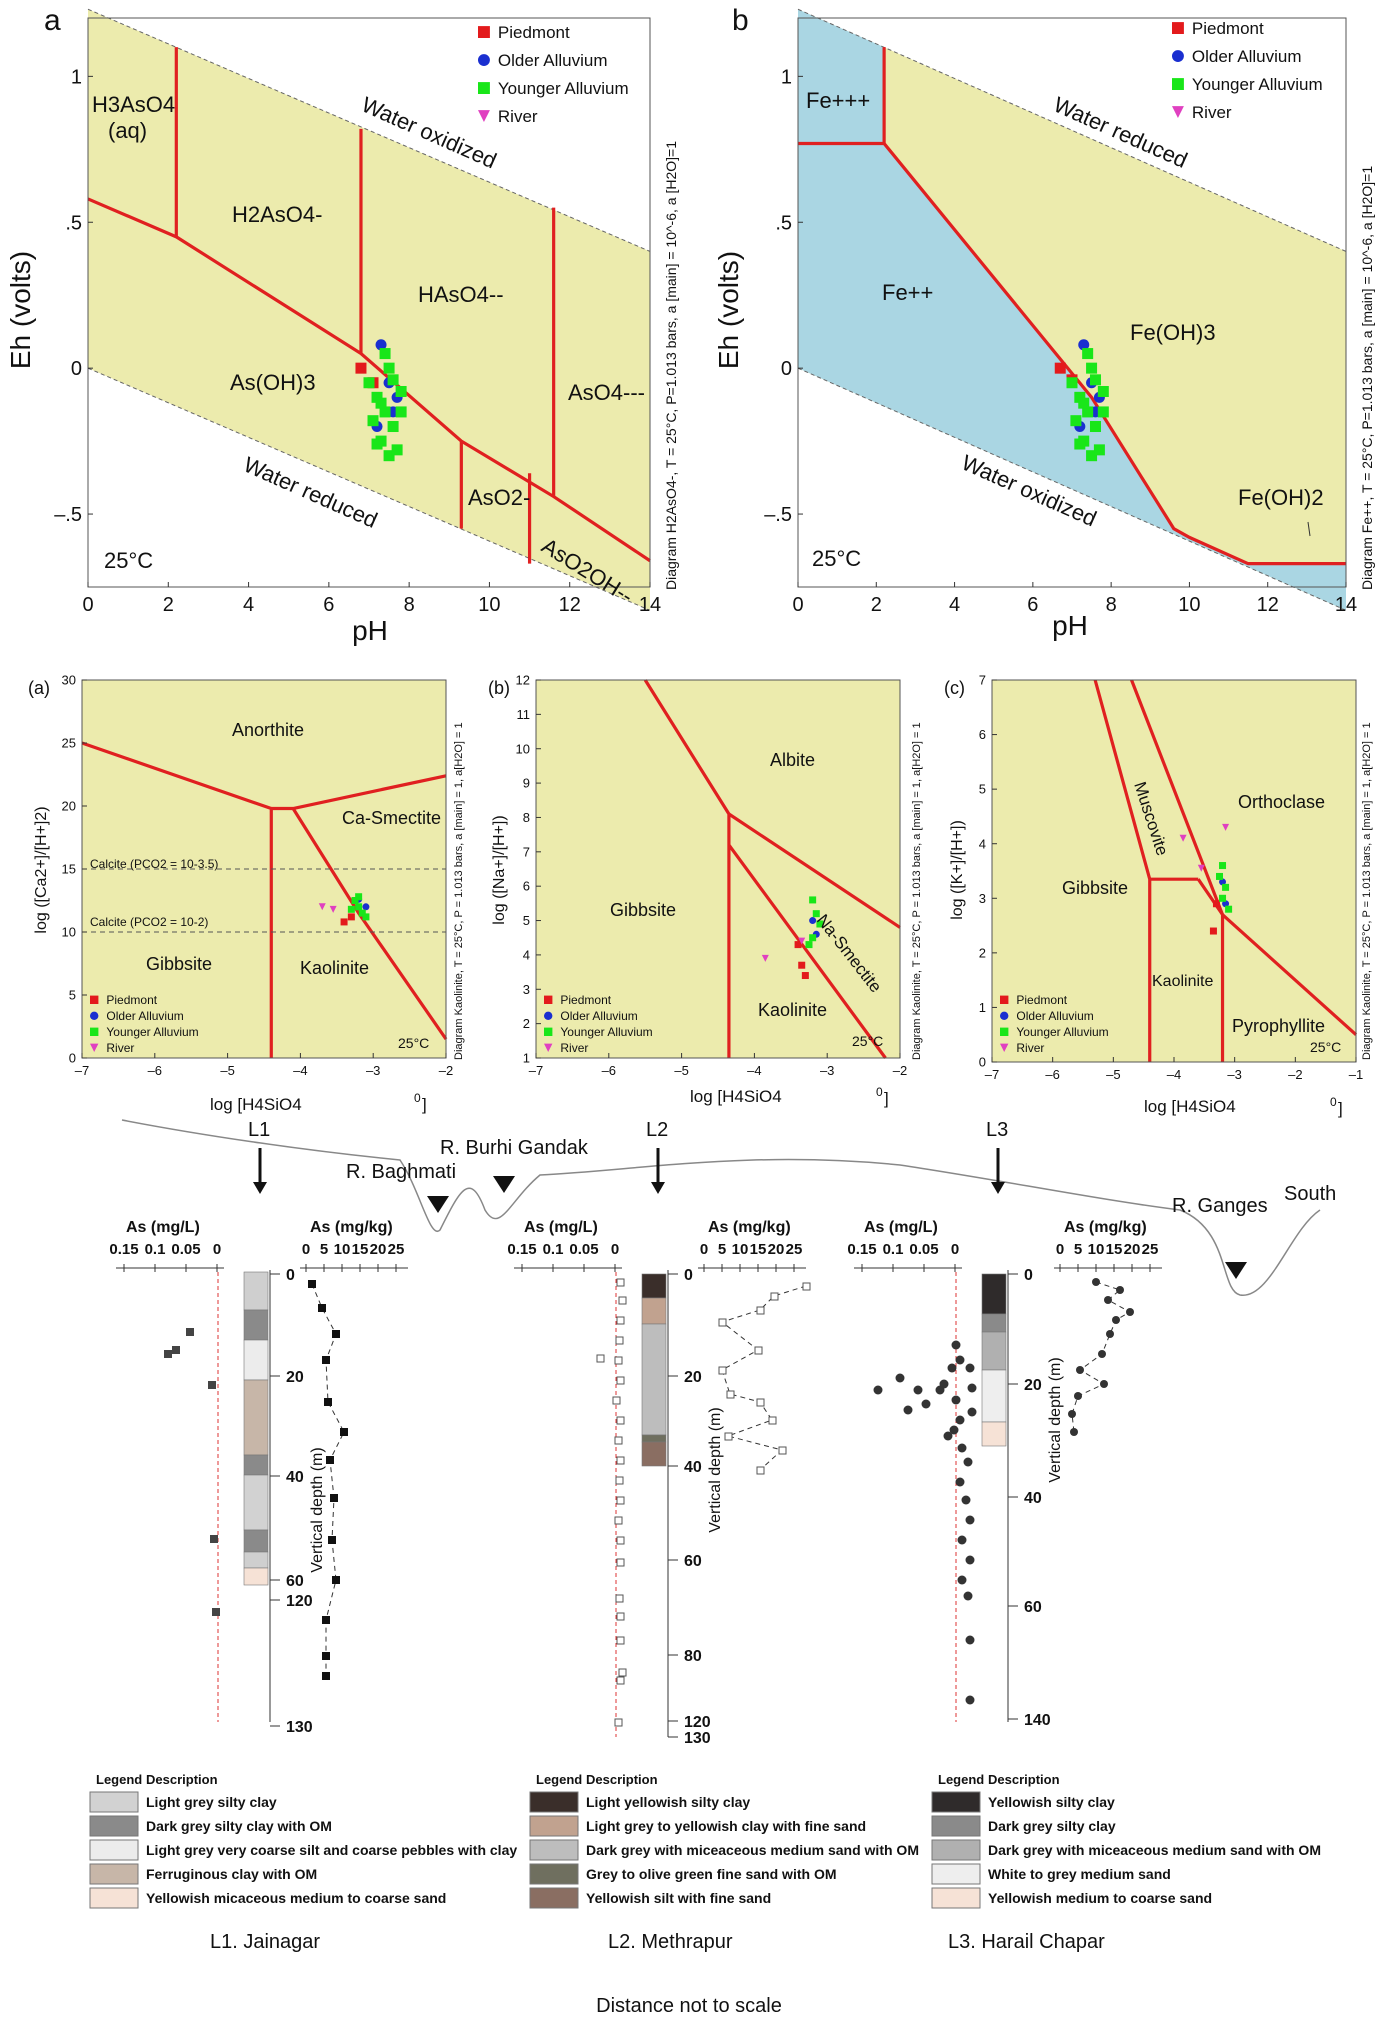 Image resolution: width=1379 pixels, height=2019 pixels. Describe the element at coordinates (982, 898) in the screenshot. I see `y-tick-label: 3` at that location.